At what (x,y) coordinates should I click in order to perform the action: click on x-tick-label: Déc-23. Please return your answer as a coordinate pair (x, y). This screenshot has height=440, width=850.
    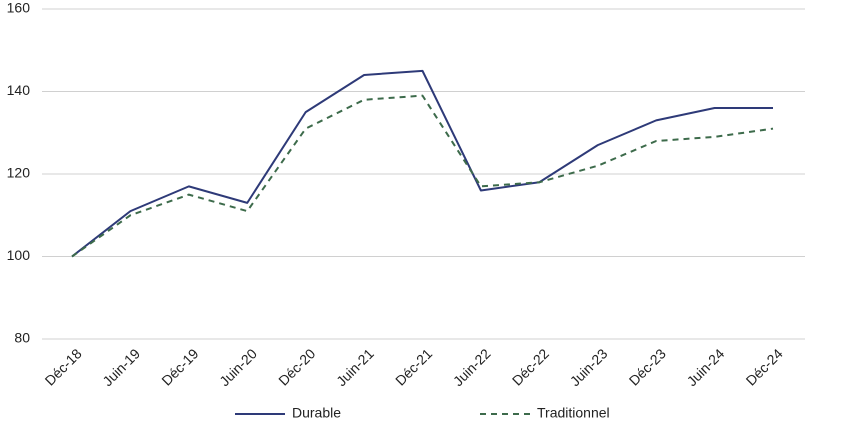
    Looking at the image, I should click on (647, 366).